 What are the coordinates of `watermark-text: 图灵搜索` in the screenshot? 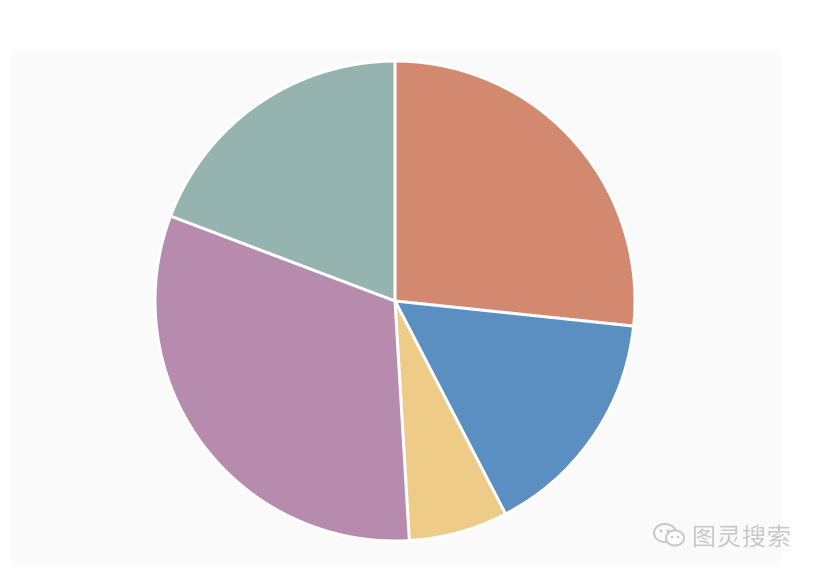 It's located at (742, 537).